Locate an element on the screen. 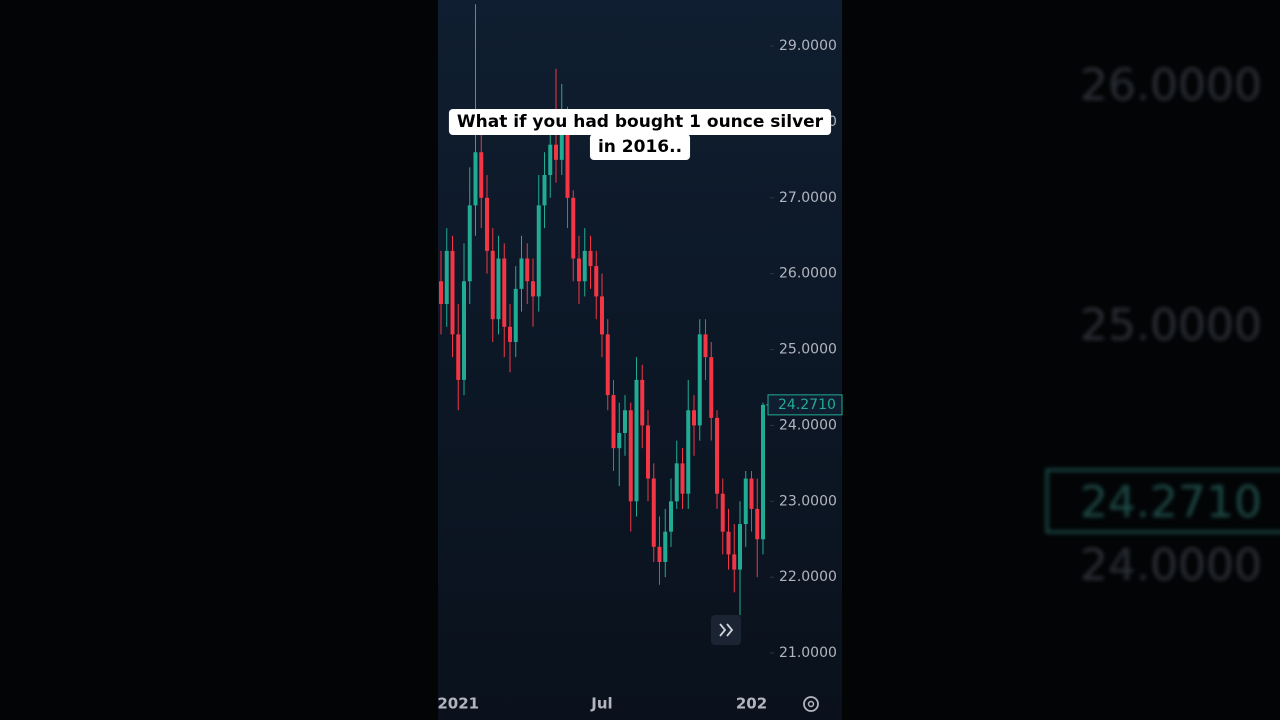 Image resolution: width=1280 pixels, height=720 pixels. y-tick-label: 23.0000 is located at coordinates (808, 501).